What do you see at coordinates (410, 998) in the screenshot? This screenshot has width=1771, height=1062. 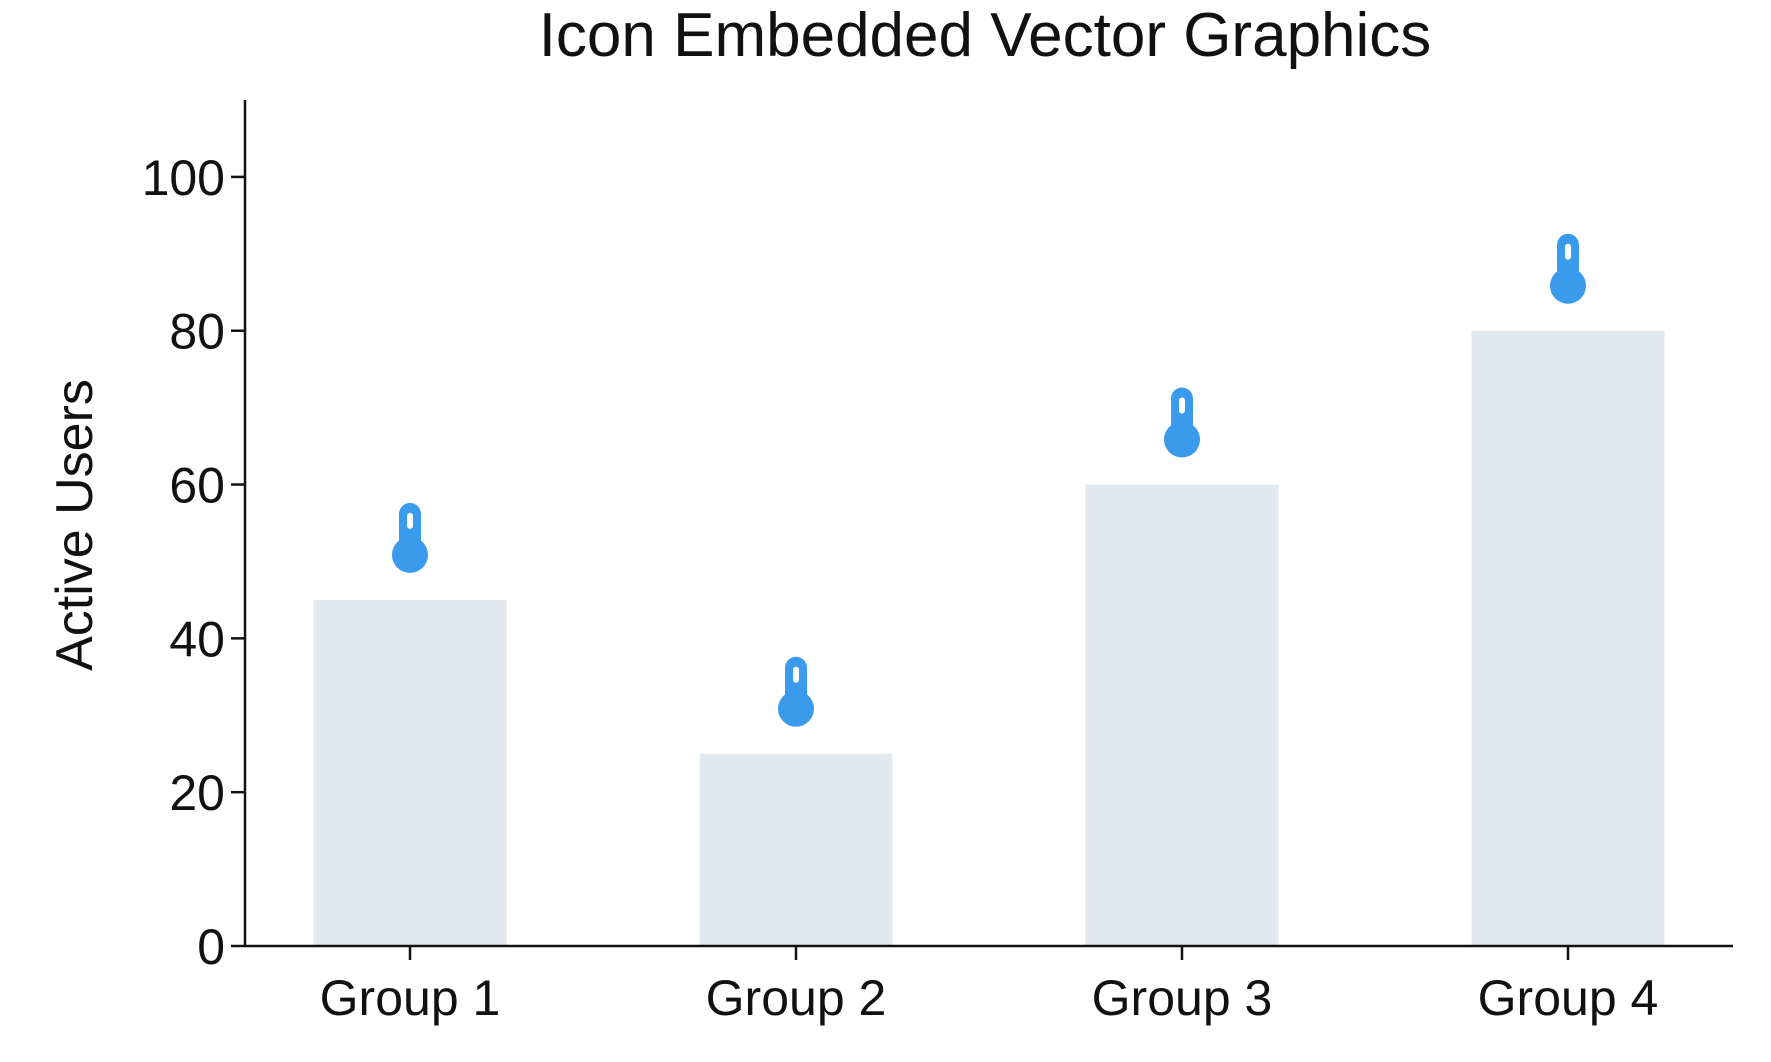 I see `x-tick-label: Group 1` at bounding box center [410, 998].